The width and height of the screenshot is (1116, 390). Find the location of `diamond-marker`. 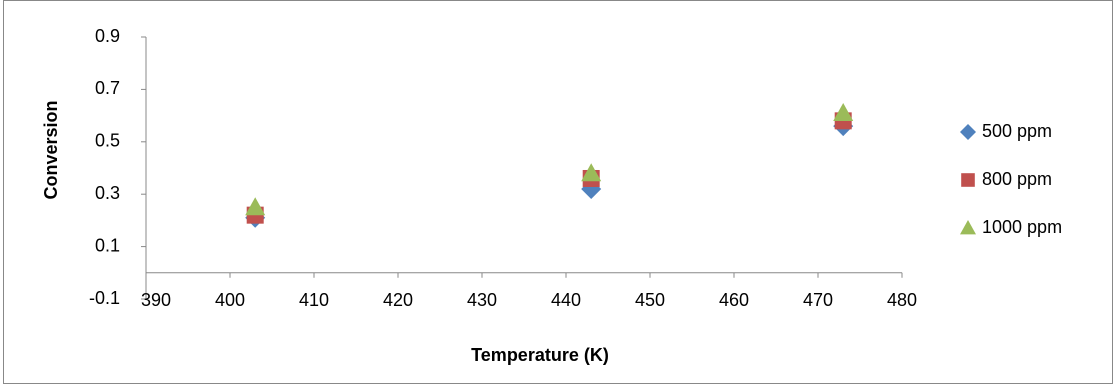

diamond-marker is located at coordinates (968, 132).